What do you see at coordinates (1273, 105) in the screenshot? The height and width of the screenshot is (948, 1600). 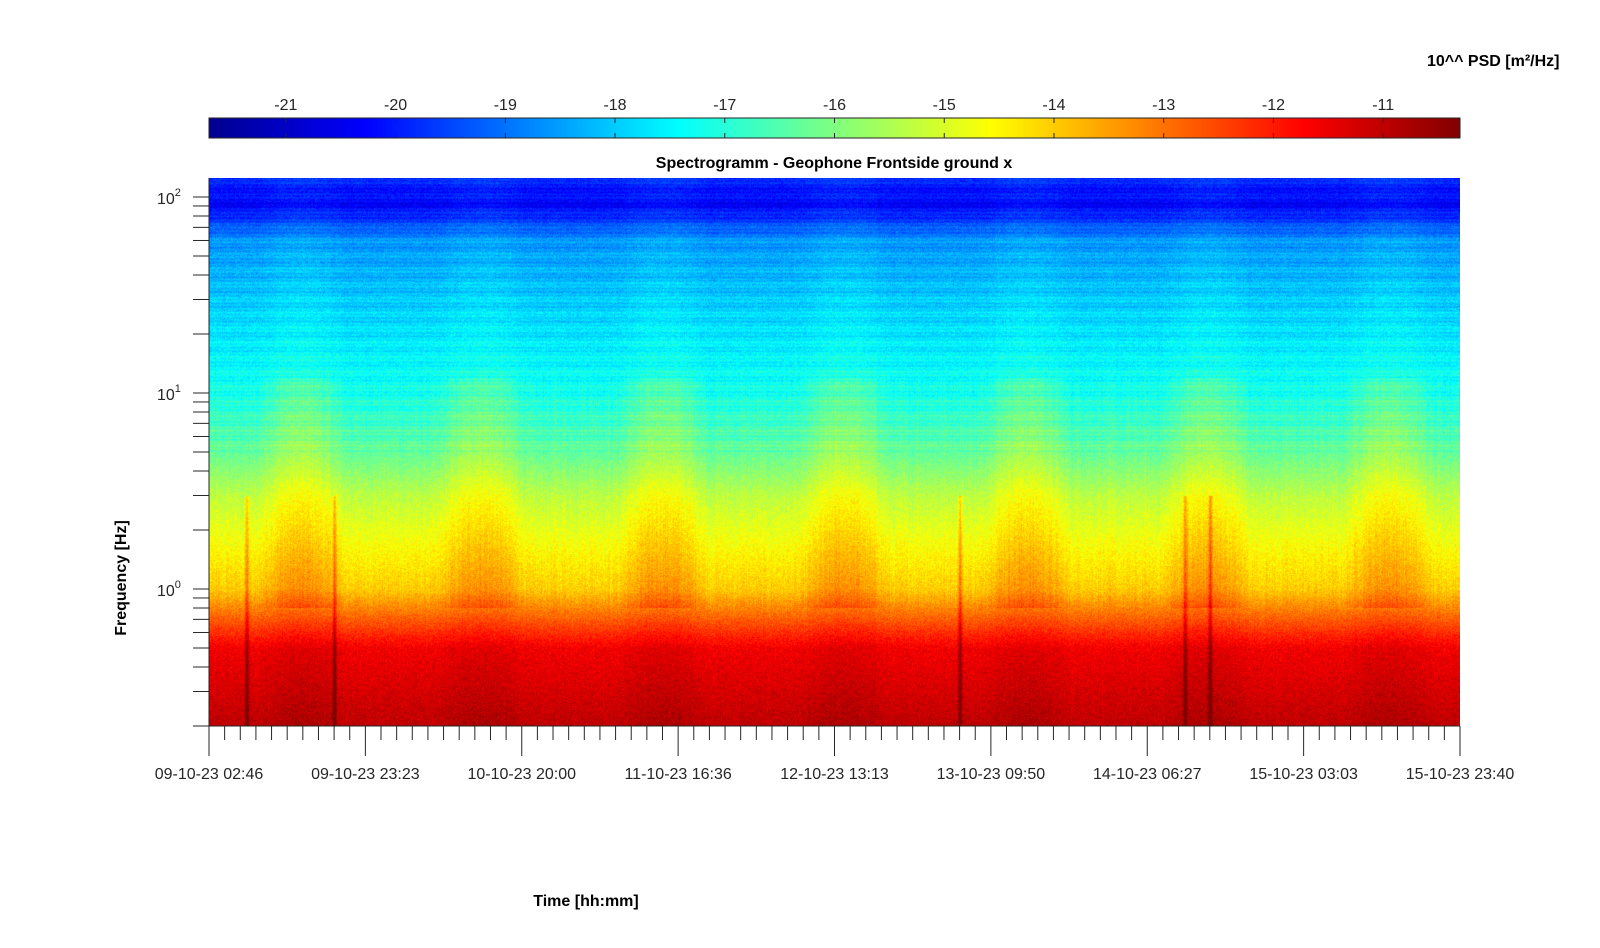 I see `colorbar-tick-label: -12` at bounding box center [1273, 105].